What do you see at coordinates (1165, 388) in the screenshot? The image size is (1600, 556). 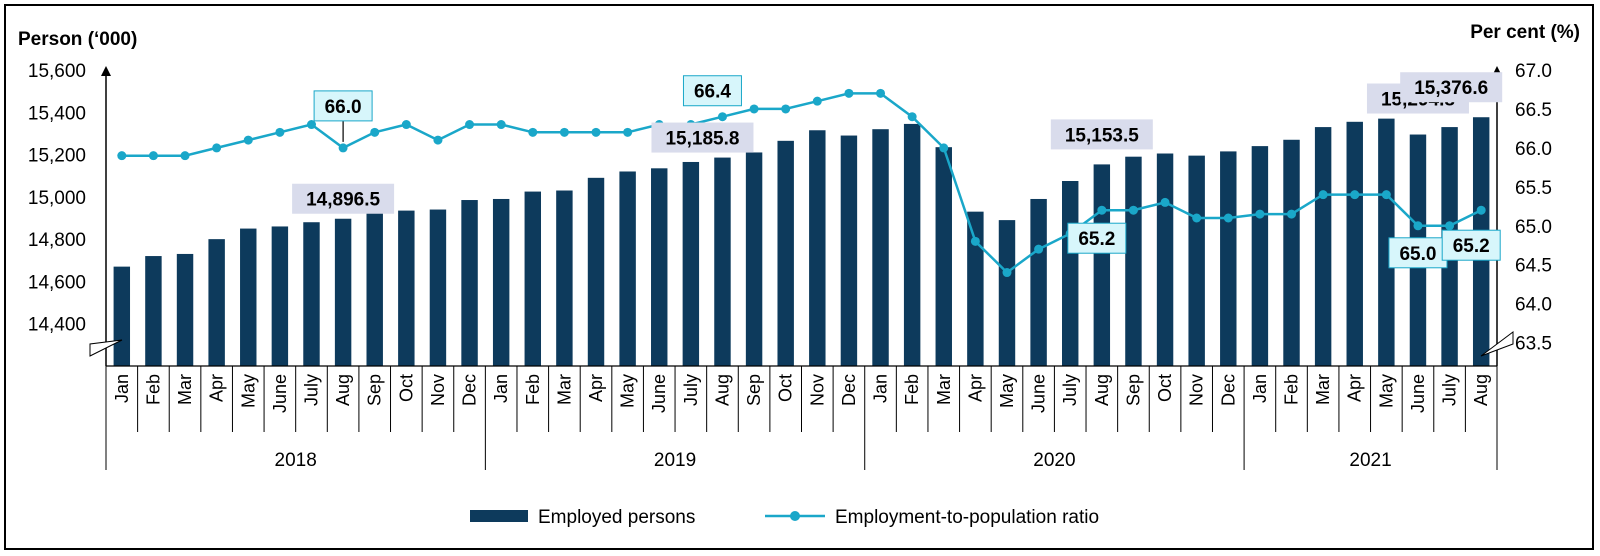 I see `x-tick-label: Oct` at bounding box center [1165, 388].